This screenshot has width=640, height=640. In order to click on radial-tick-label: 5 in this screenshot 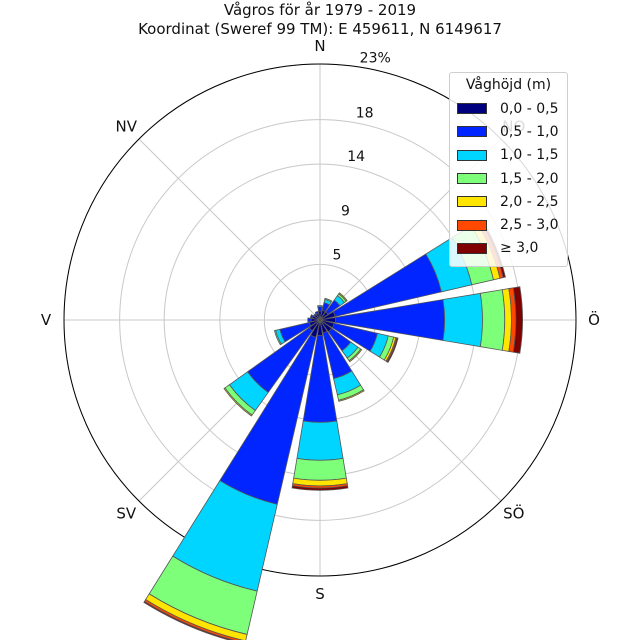, I will do `click(337, 255)`.